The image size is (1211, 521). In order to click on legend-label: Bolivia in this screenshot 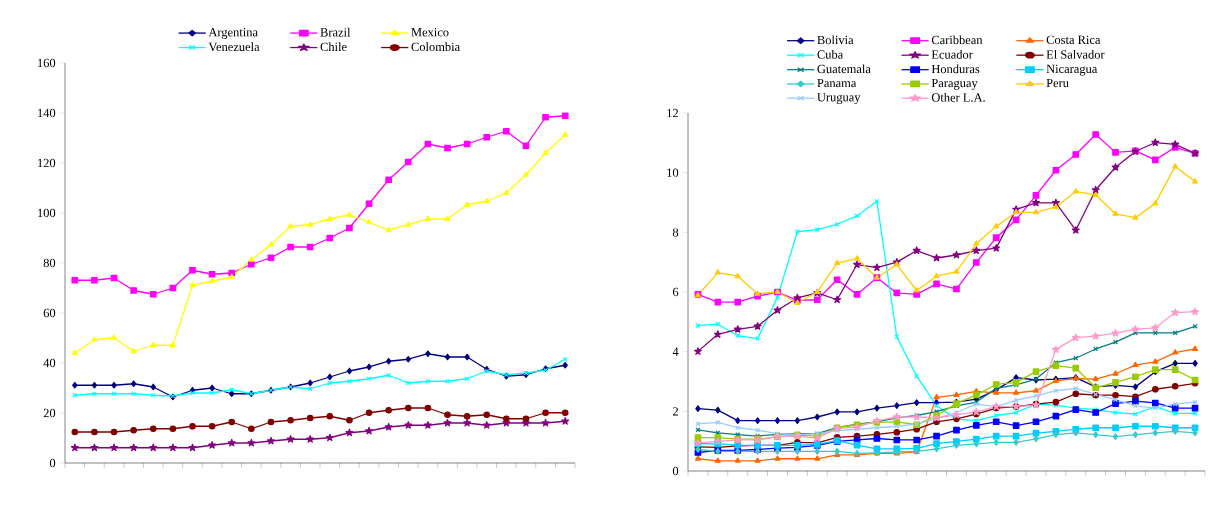, I will do `click(835, 40)`.